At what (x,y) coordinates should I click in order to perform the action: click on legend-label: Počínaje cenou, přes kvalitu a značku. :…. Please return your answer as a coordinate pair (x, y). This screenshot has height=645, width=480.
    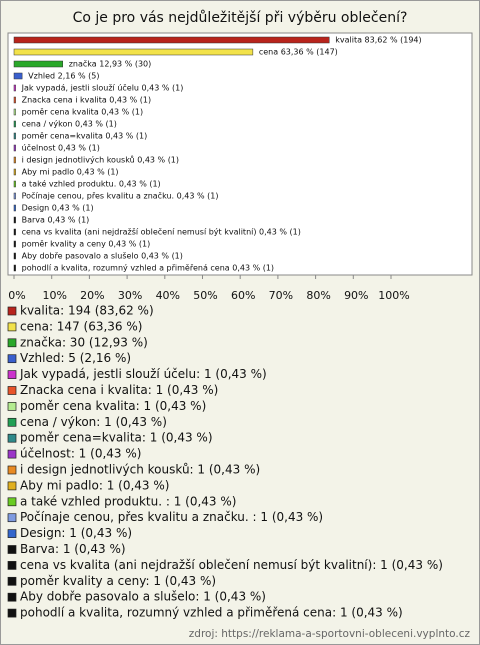
    Looking at the image, I should click on (171, 517).